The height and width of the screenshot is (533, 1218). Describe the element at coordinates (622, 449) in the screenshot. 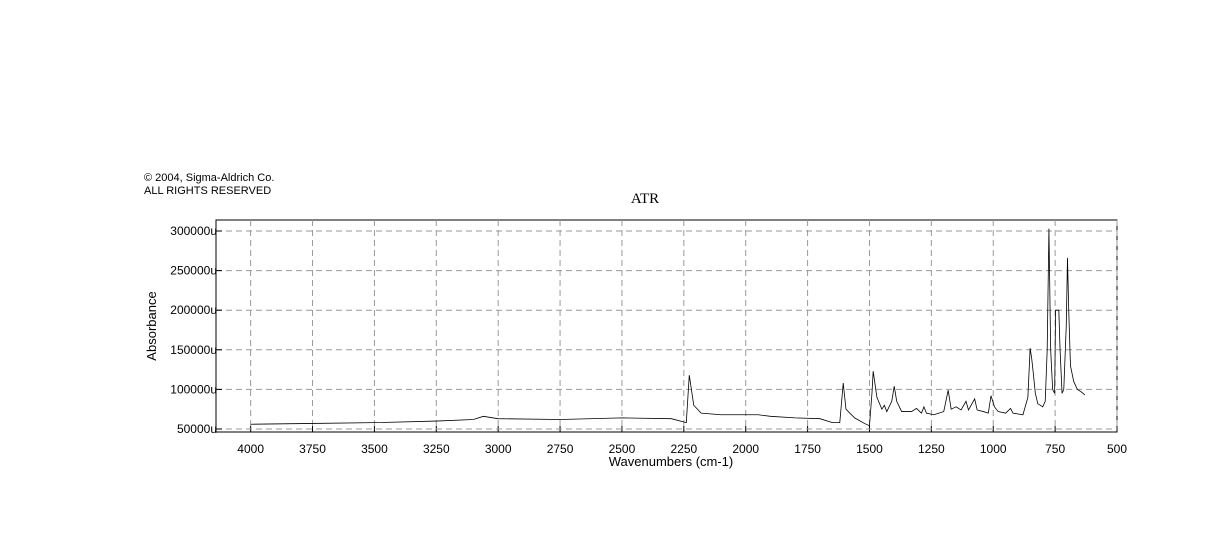

I see `x-tick-label: 2500` at that location.